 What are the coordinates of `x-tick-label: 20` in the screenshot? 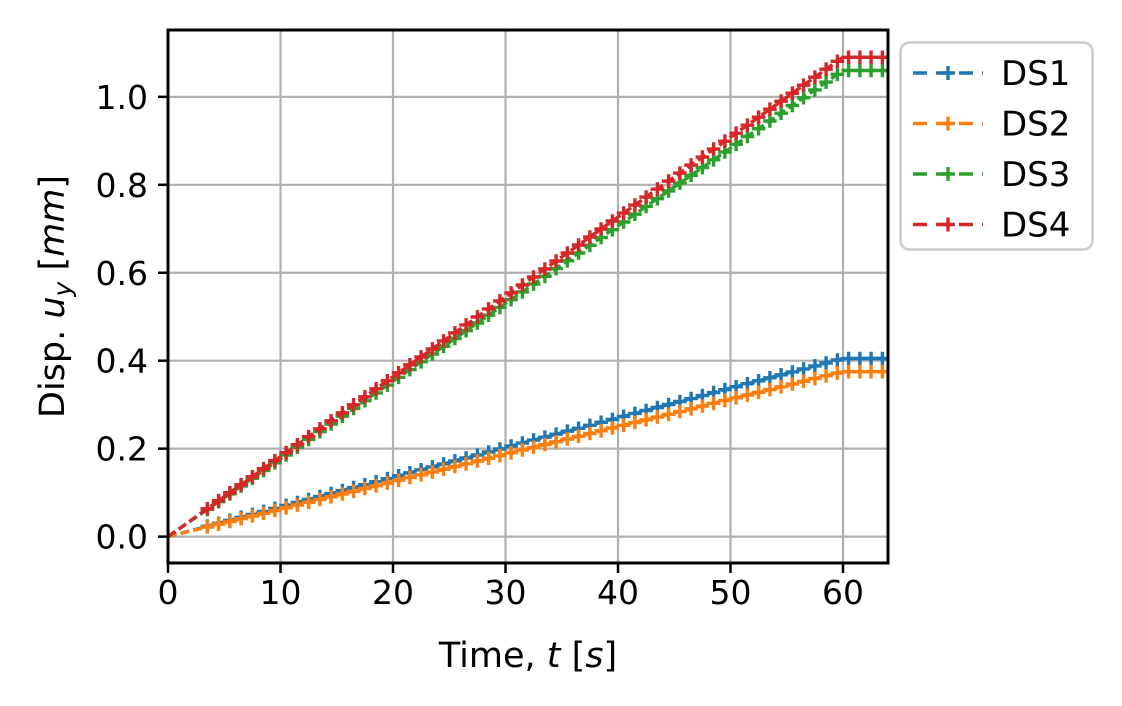 It's located at (393, 592).